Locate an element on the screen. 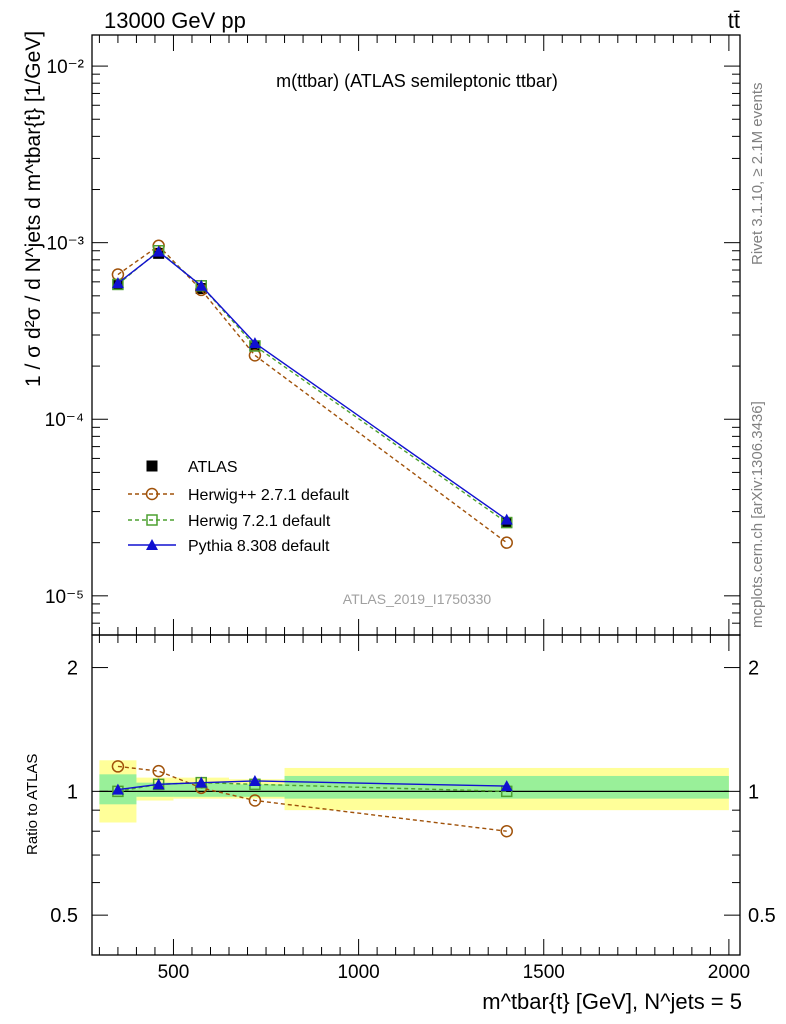 The width and height of the screenshot is (786, 1024). legend-label: Herwig 7.2.1 default is located at coordinates (259, 521).